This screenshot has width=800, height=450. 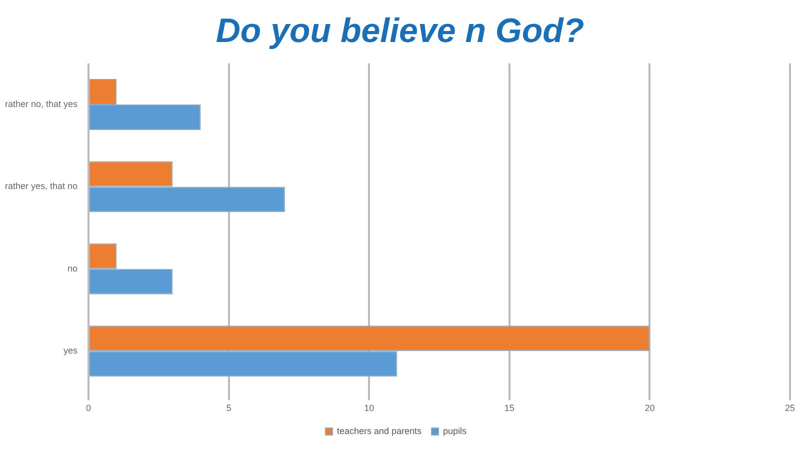 I want to click on legend-label: pupils, so click(x=455, y=431).